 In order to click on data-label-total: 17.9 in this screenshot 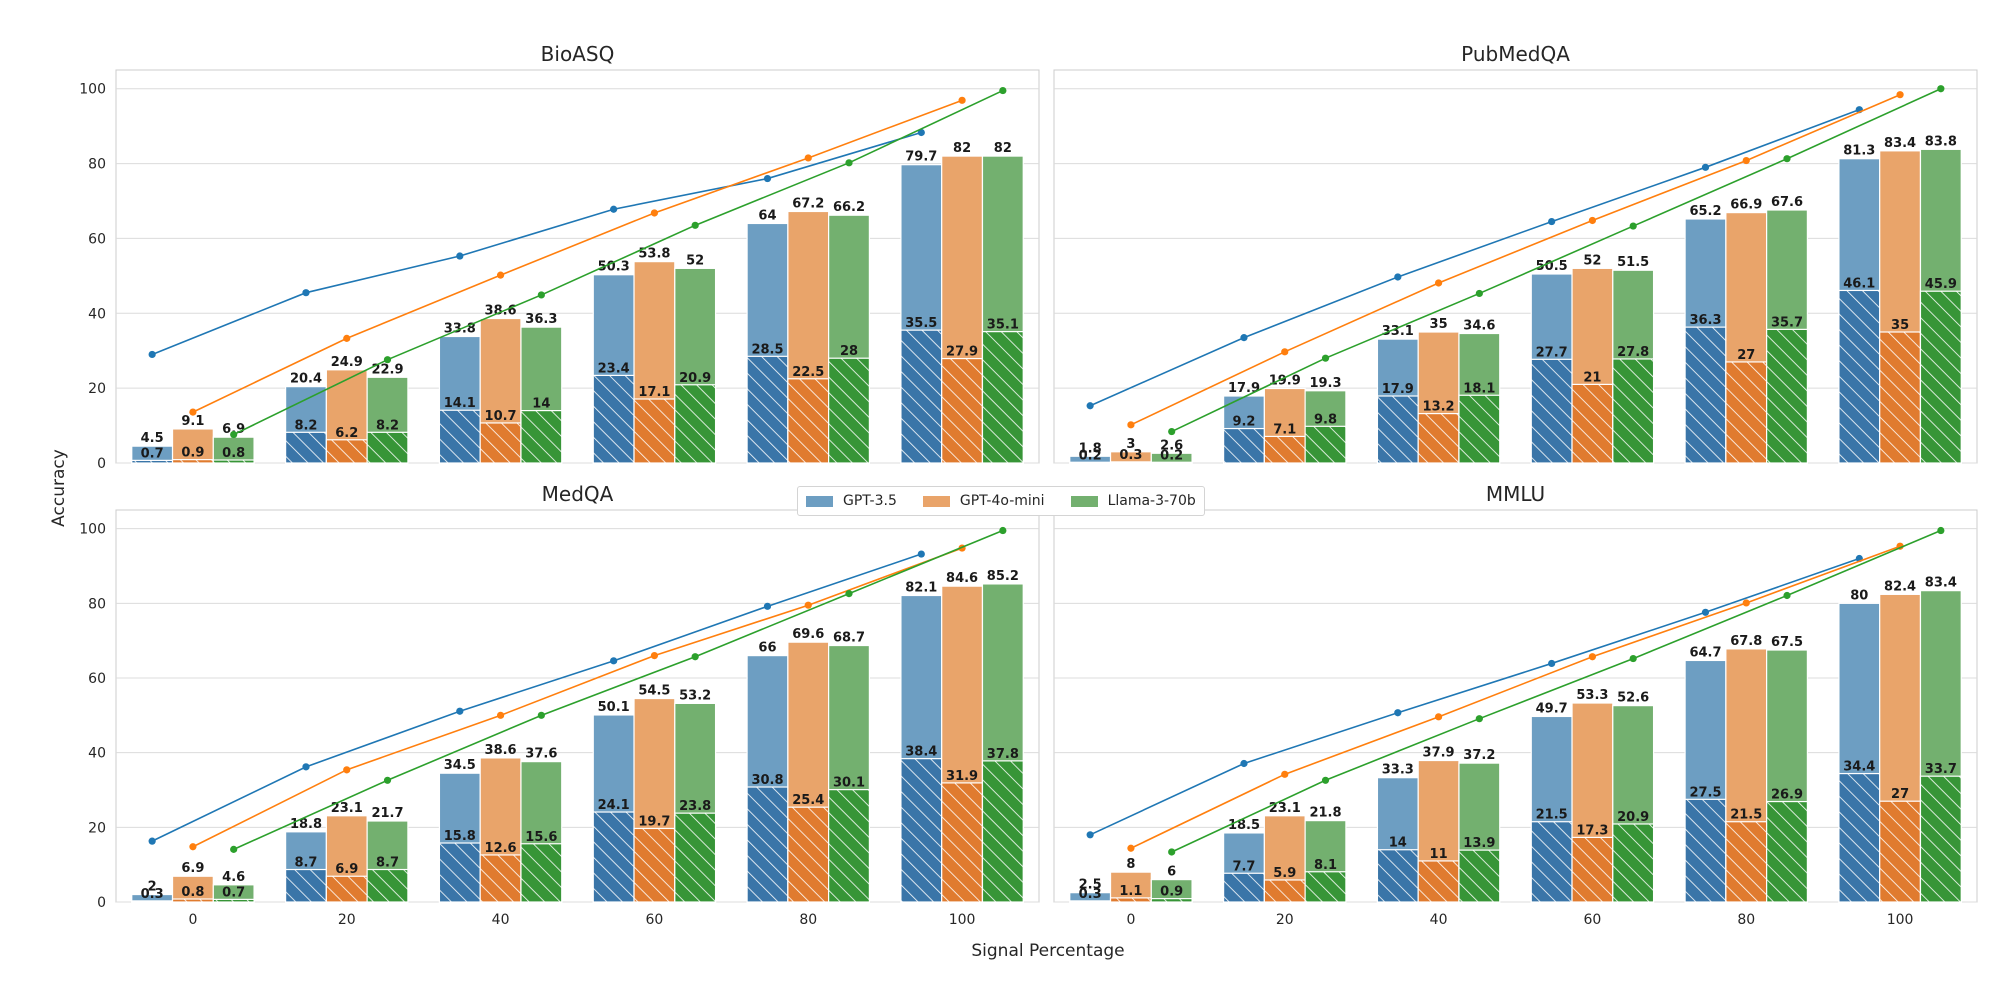, I will do `click(1244, 388)`.